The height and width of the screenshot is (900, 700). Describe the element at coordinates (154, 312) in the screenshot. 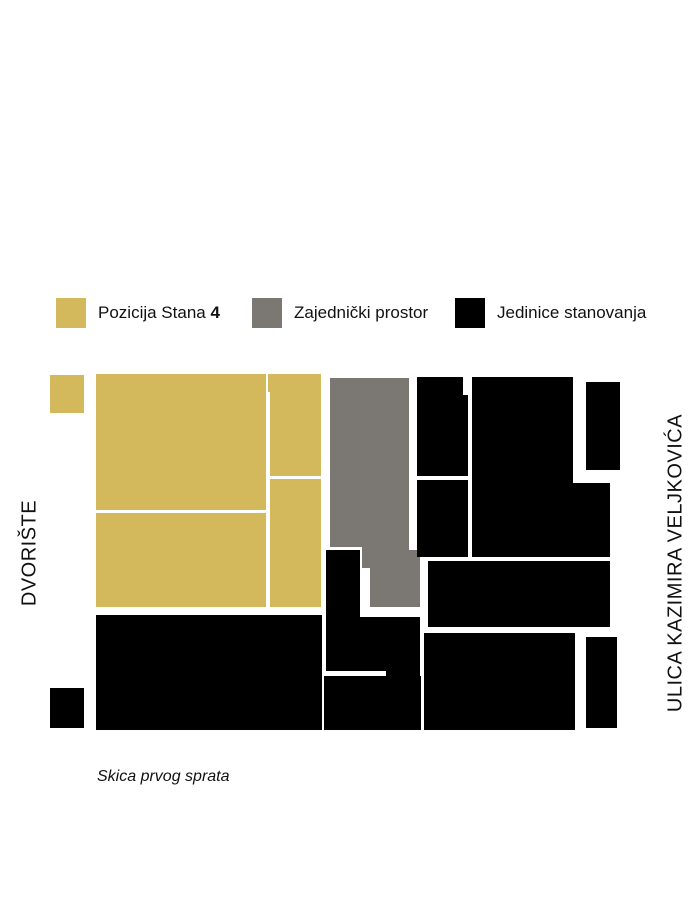

I see `legend-label-apartment-4-text: Pozicija Stana` at that location.